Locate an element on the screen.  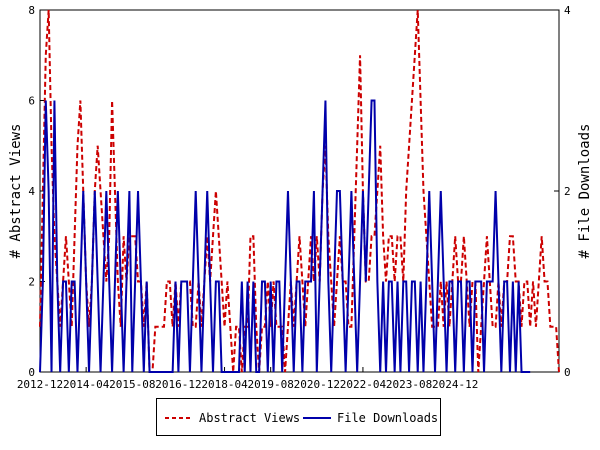
right-axis-ticks: 0 2 4 is located at coordinates (562, 191).